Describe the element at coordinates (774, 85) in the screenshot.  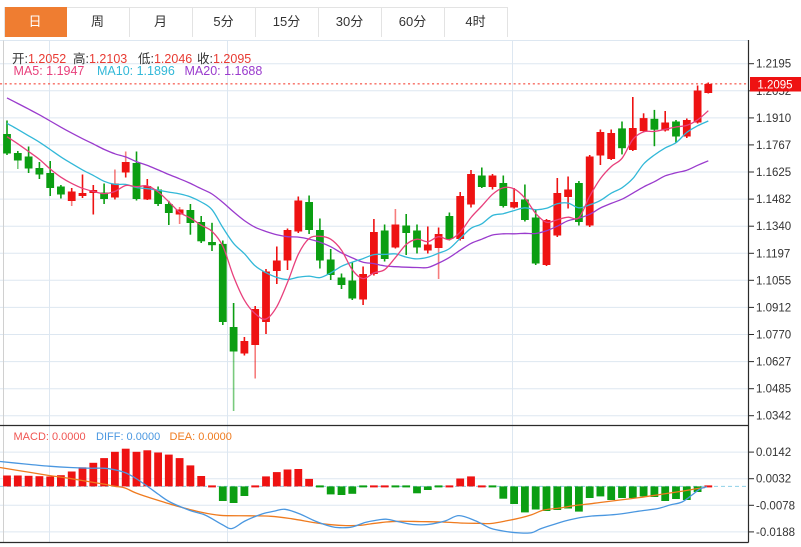
I see `svg-text: 1.2095` at that location.